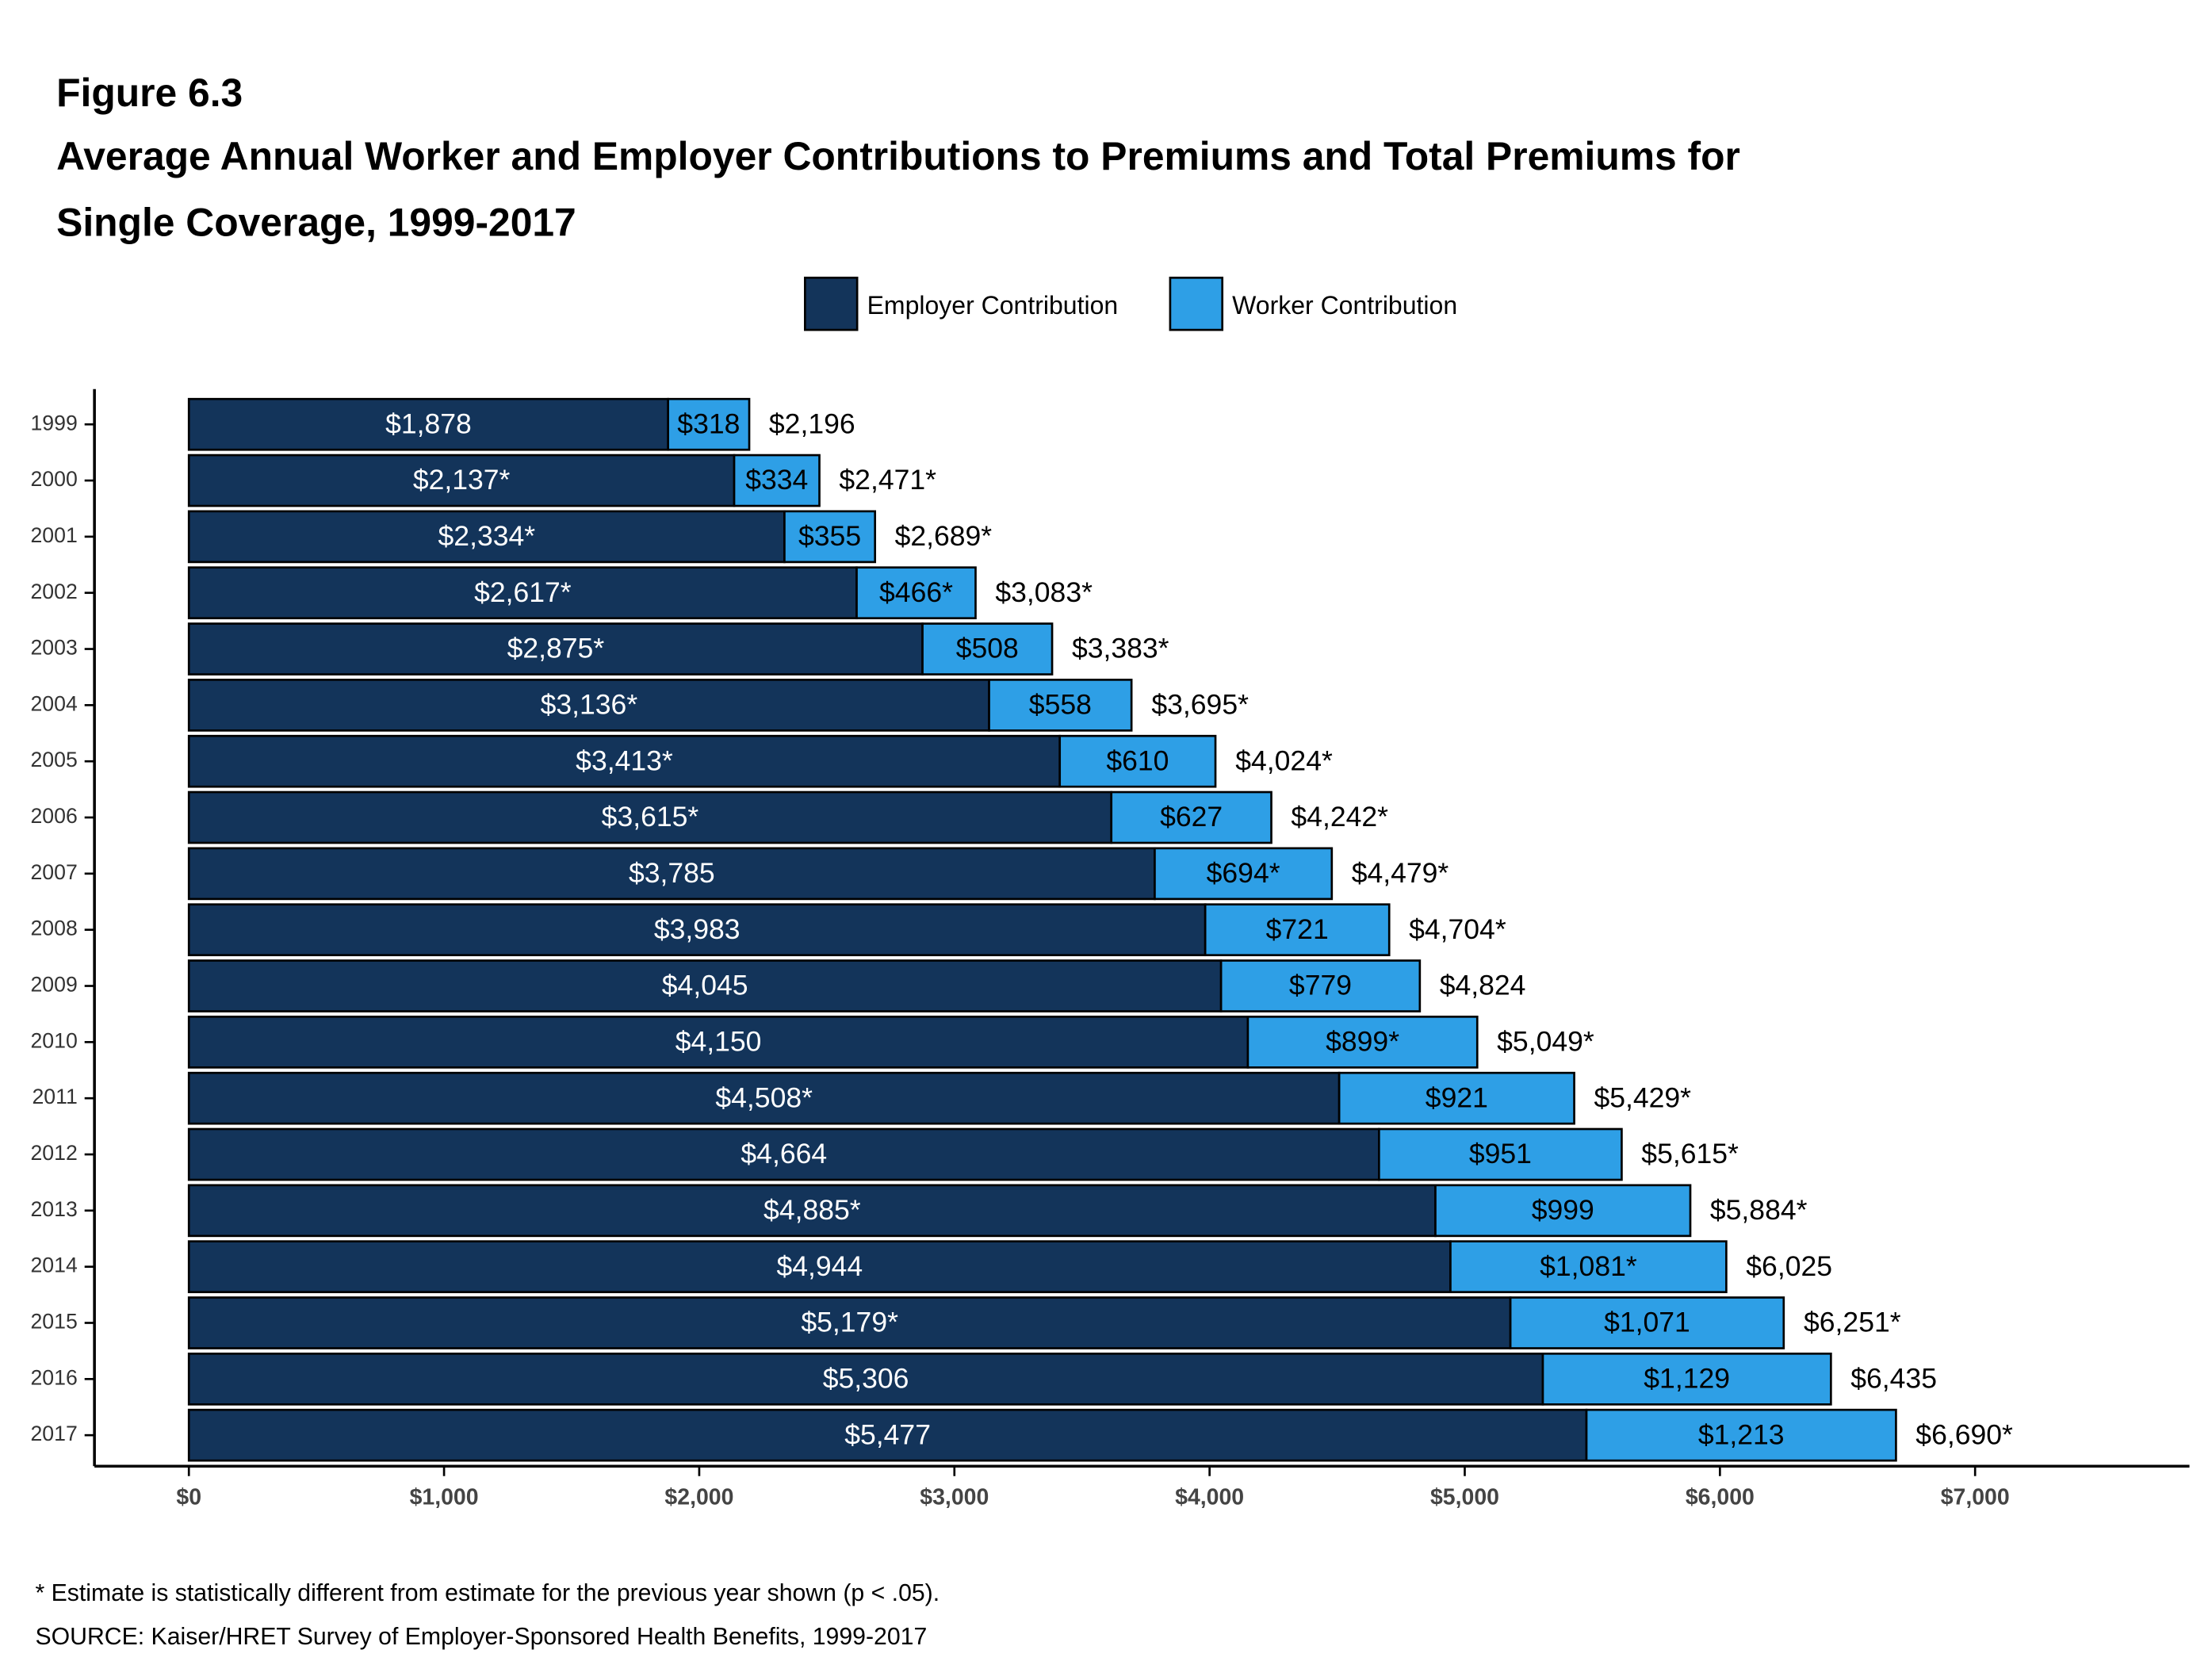 The image size is (2212, 1665). Describe the element at coordinates (1975, 1497) in the screenshot. I see `x-tick-label: $7,000` at that location.